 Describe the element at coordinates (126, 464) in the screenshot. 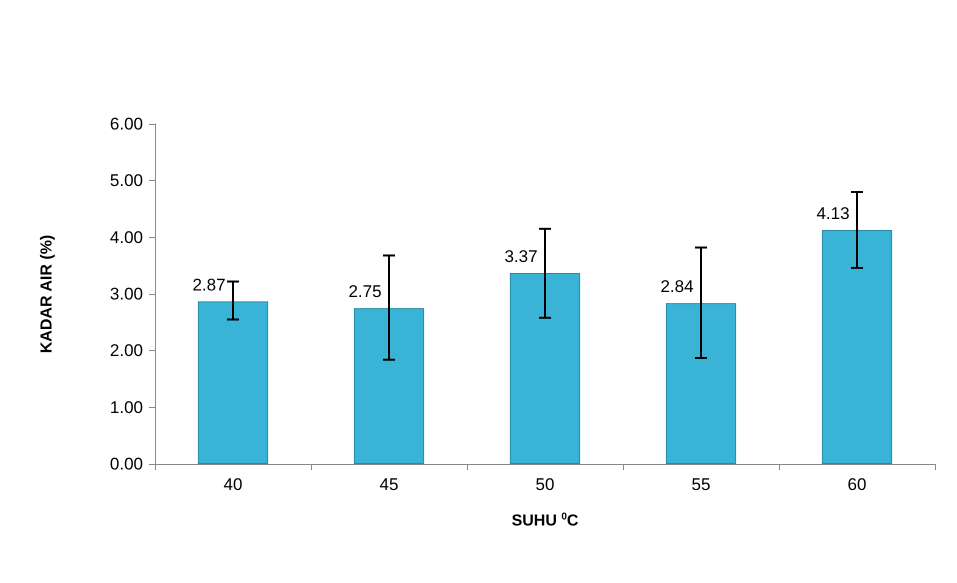

I see `y-tick-label: 0.00` at that location.